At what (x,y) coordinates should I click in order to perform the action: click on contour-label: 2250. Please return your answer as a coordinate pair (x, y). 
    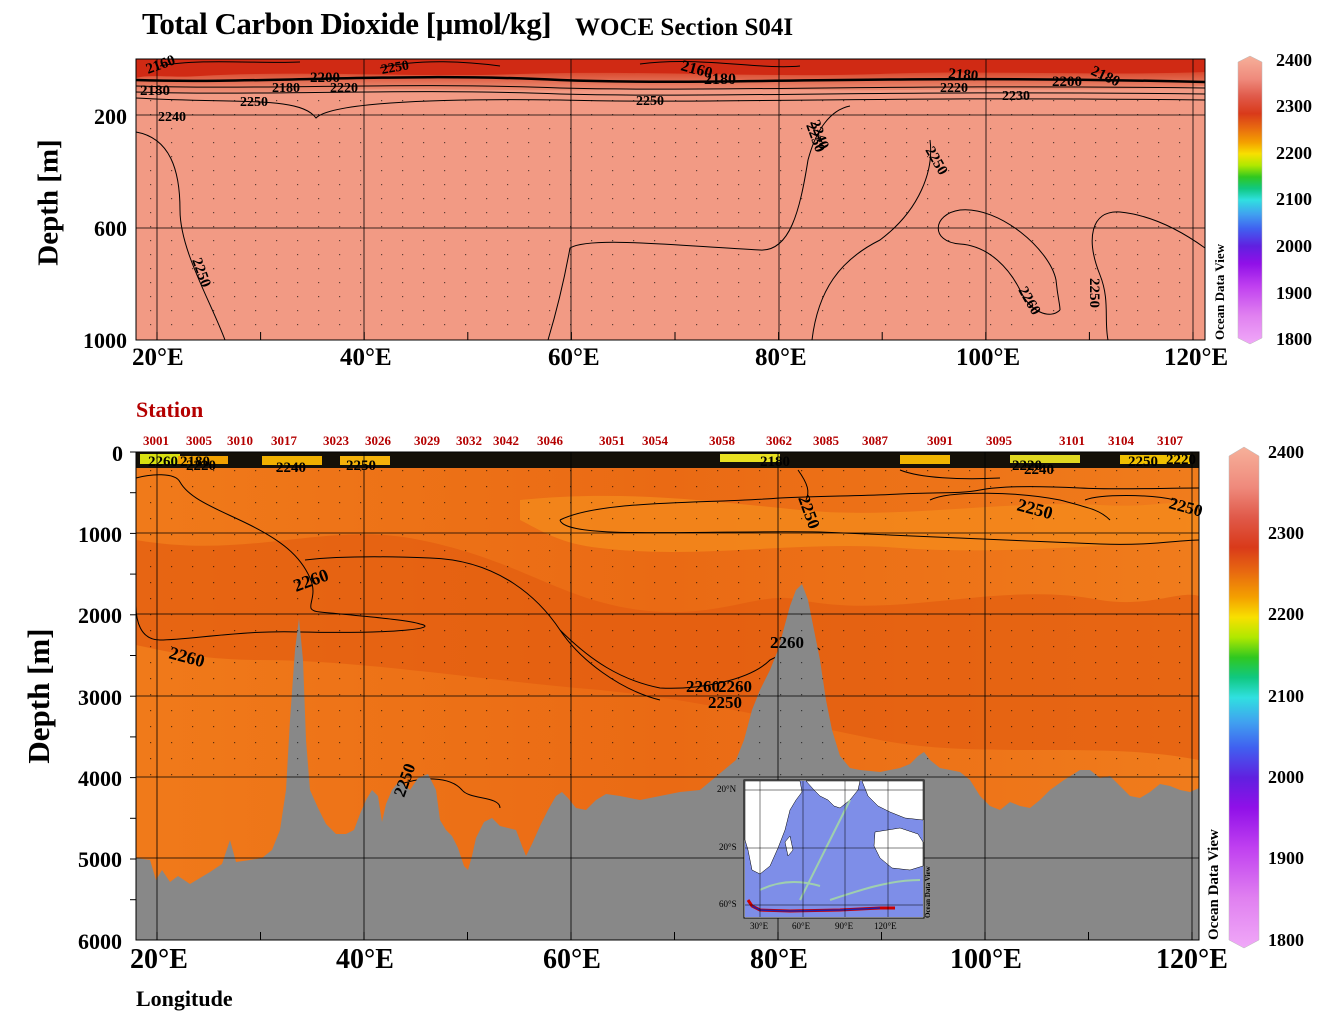
    Looking at the image, I should click on (361, 466).